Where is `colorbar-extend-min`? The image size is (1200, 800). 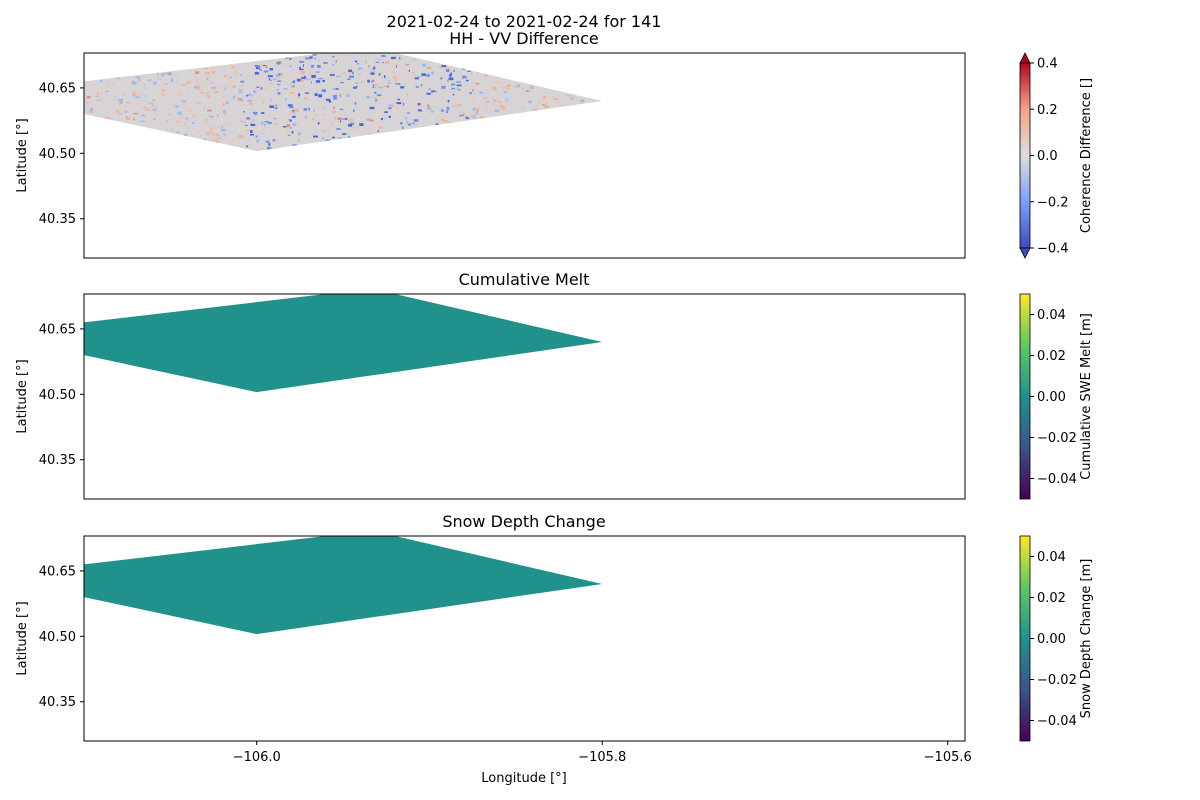 colorbar-extend-min is located at coordinates (1025, 253).